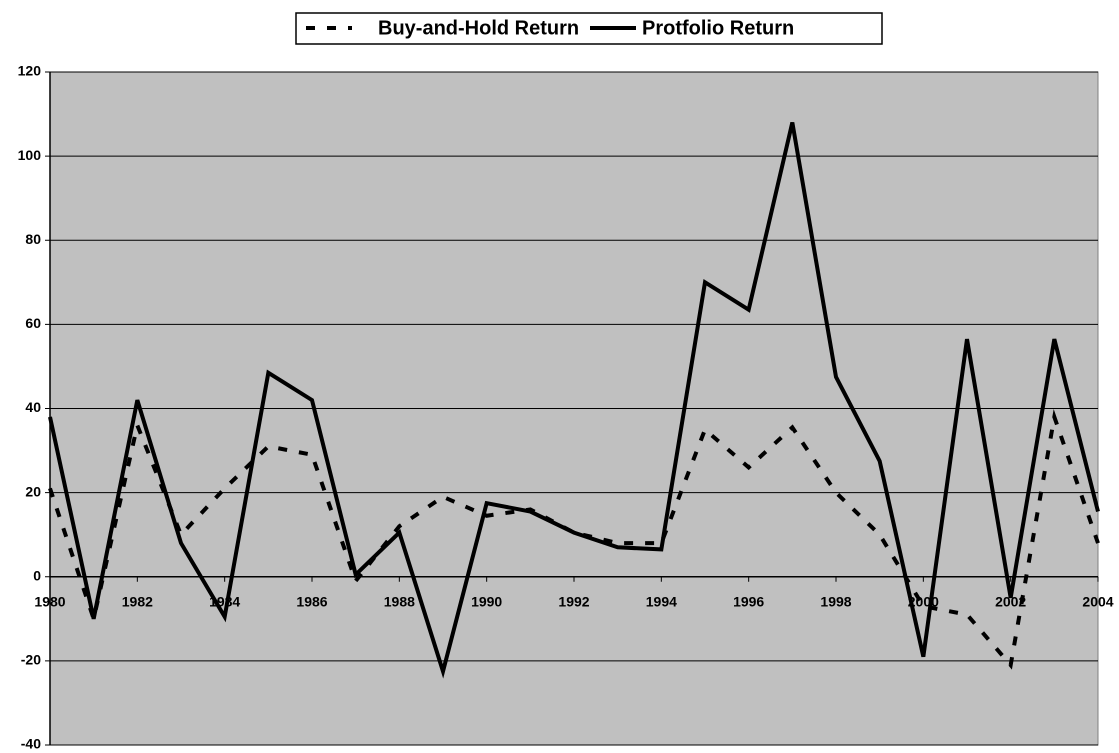 This screenshot has width=1119, height=753. I want to click on legend-label: Buy-and-Hold Return, so click(478, 28).